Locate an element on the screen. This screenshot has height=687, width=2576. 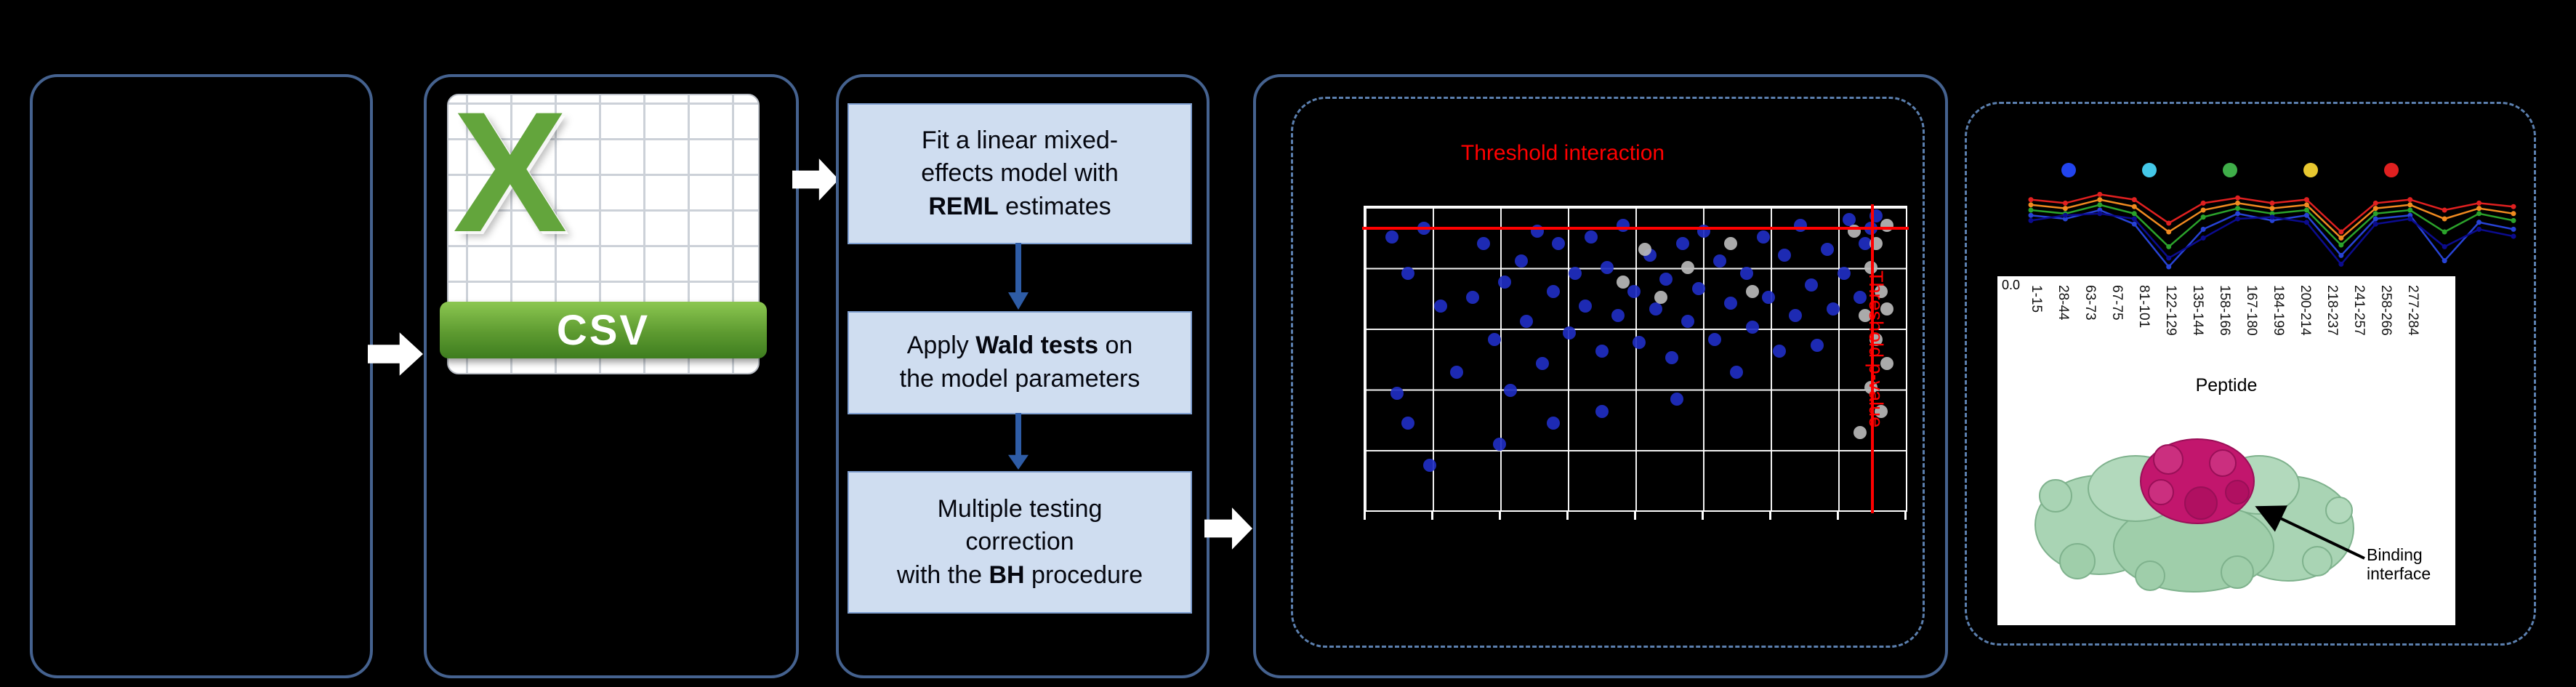
binding-interface-arrow is located at coordinates (2310, 532).